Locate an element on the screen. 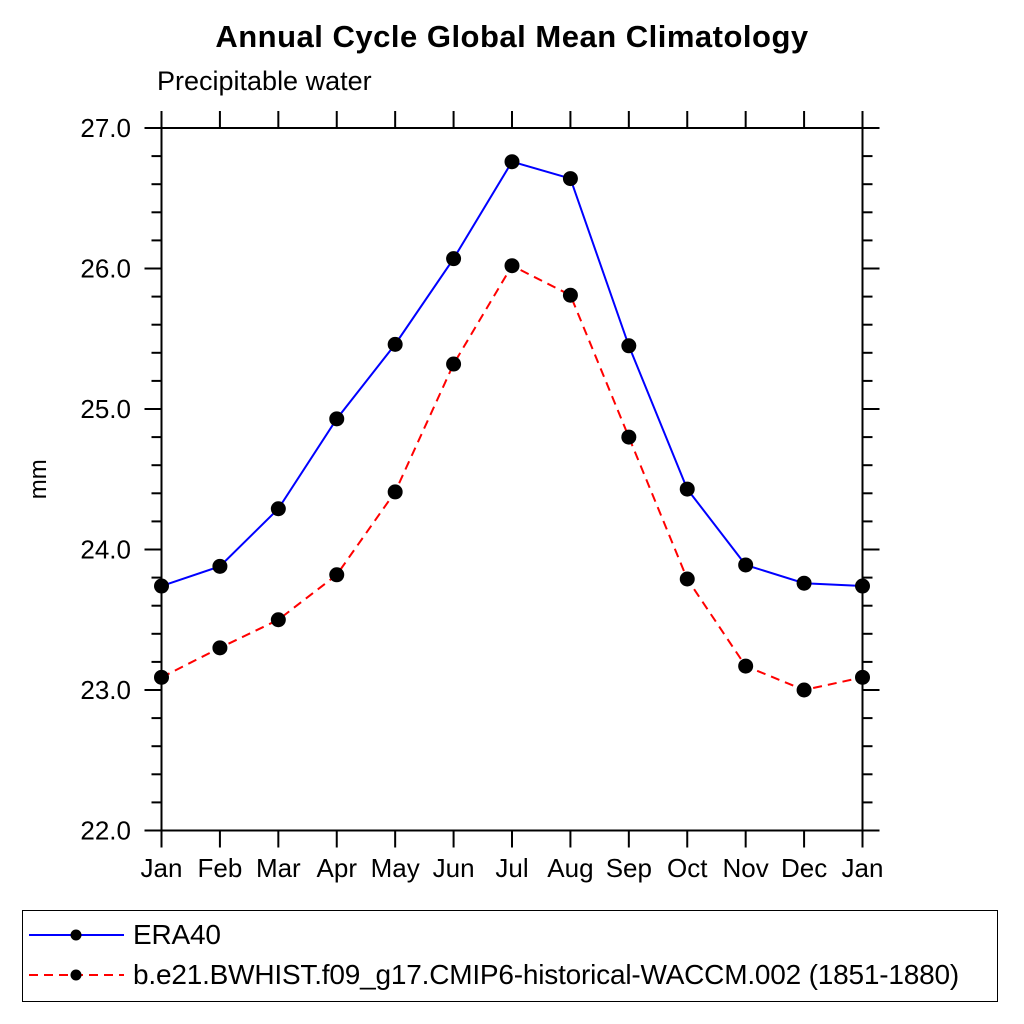 This screenshot has height=1024, width=1024. chart-title: Annual Cycle Global Mean Climatology is located at coordinates (512, 36).